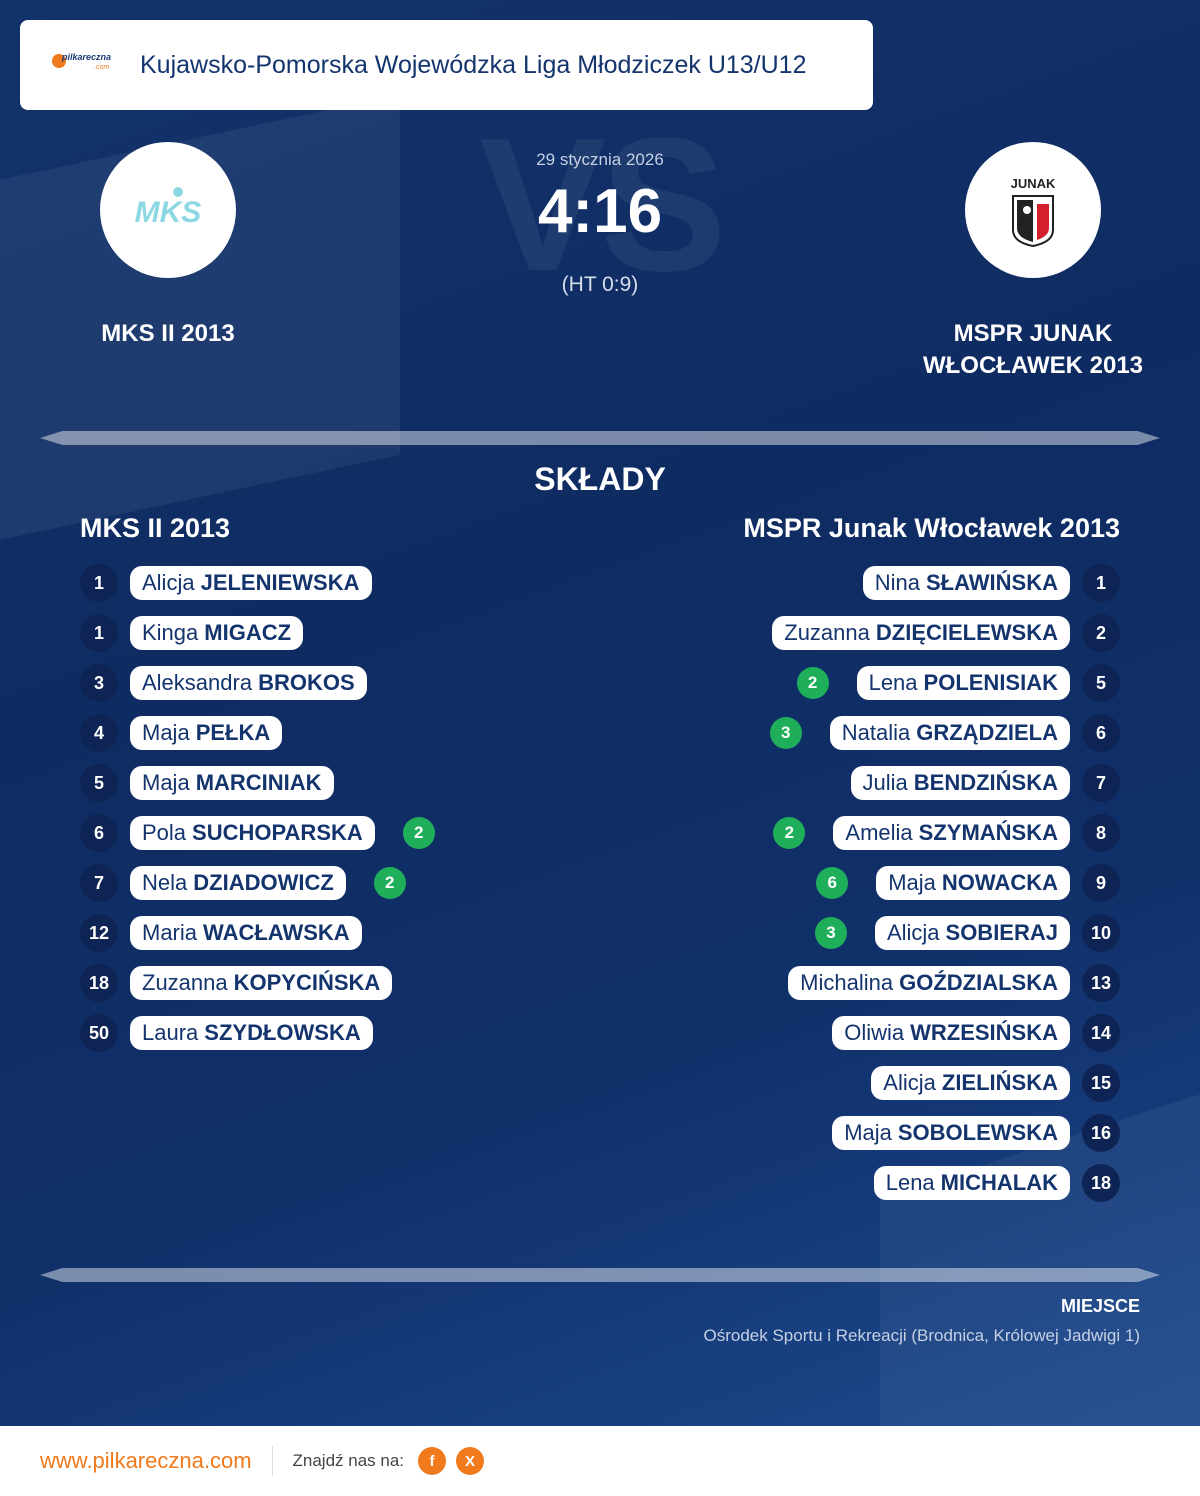 The image size is (1200, 1496). I want to click on player-row: Julia BENDZIŃSKA 7, so click(860, 783).